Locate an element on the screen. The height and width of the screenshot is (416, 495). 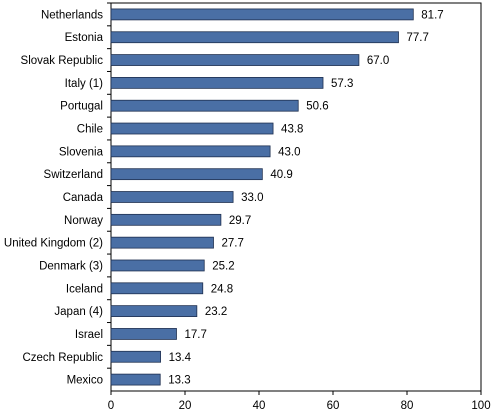
bar-value-label: 43.8 is located at coordinates (292, 130).